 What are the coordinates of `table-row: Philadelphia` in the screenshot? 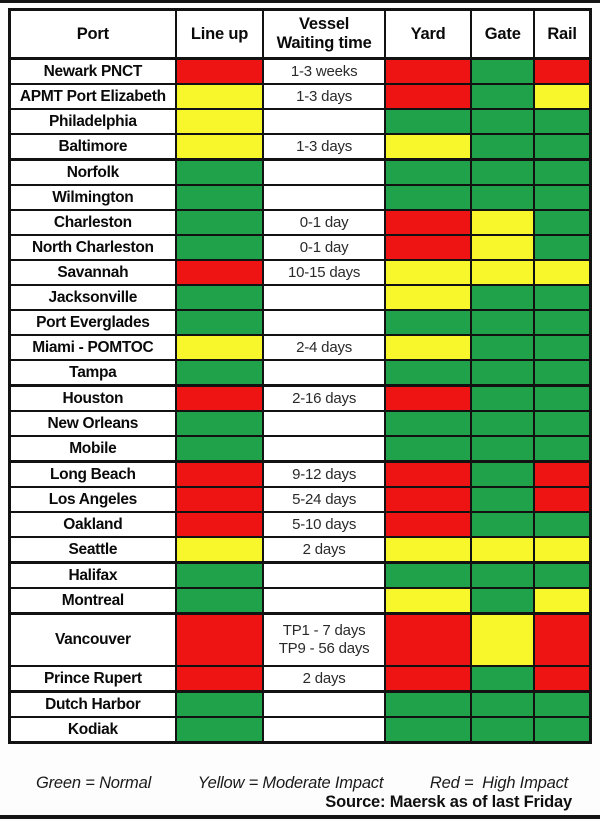 It's located at (300, 121).